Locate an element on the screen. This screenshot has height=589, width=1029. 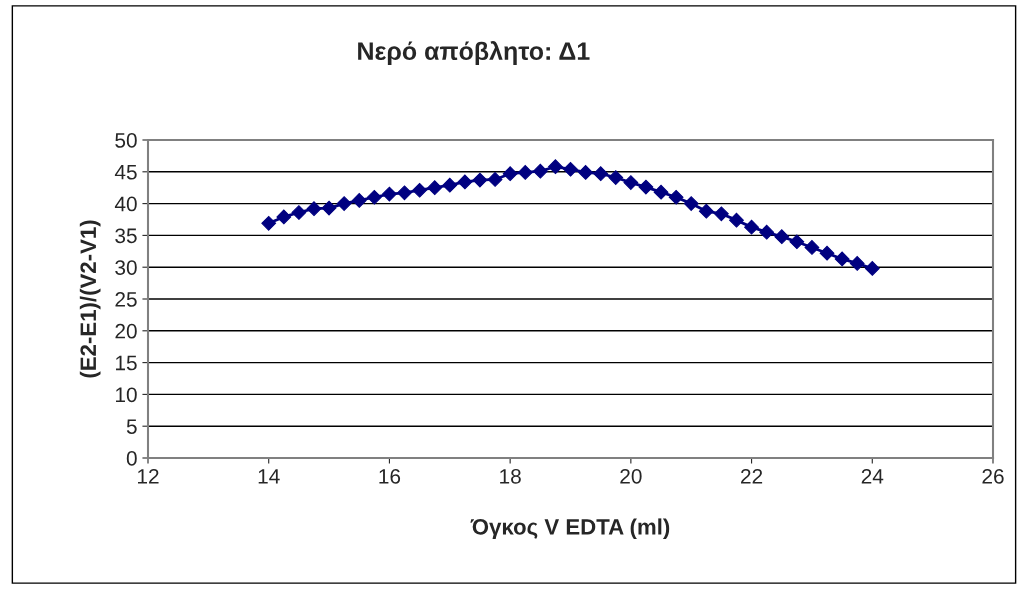
y-tick-label: 25 is located at coordinates (126, 299).